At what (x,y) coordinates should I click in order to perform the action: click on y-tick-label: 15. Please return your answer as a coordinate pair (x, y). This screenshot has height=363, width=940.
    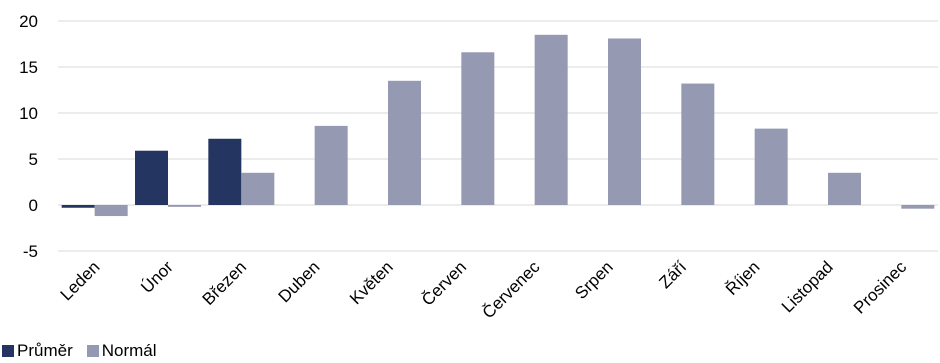
    Looking at the image, I should click on (28, 67).